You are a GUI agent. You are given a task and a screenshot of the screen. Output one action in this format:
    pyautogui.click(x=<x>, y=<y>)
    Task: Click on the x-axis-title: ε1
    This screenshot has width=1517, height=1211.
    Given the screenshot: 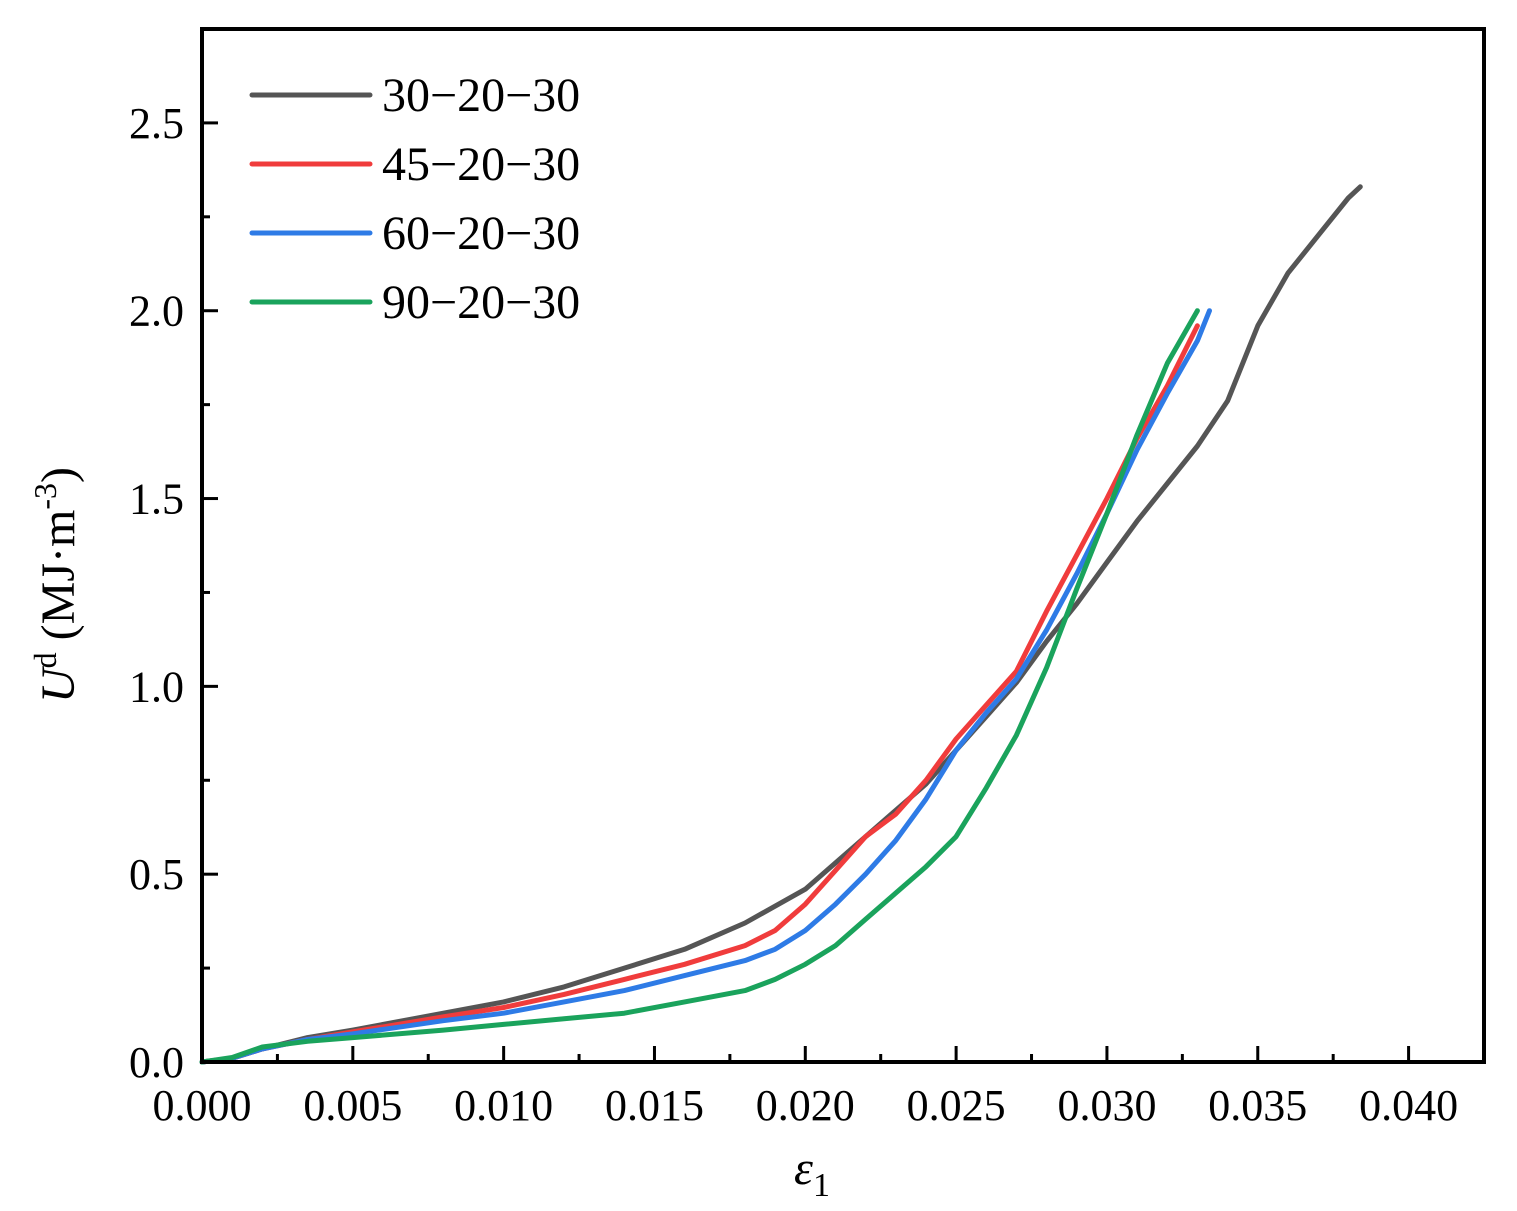 What is the action you would take?
    pyautogui.click(x=812, y=1173)
    